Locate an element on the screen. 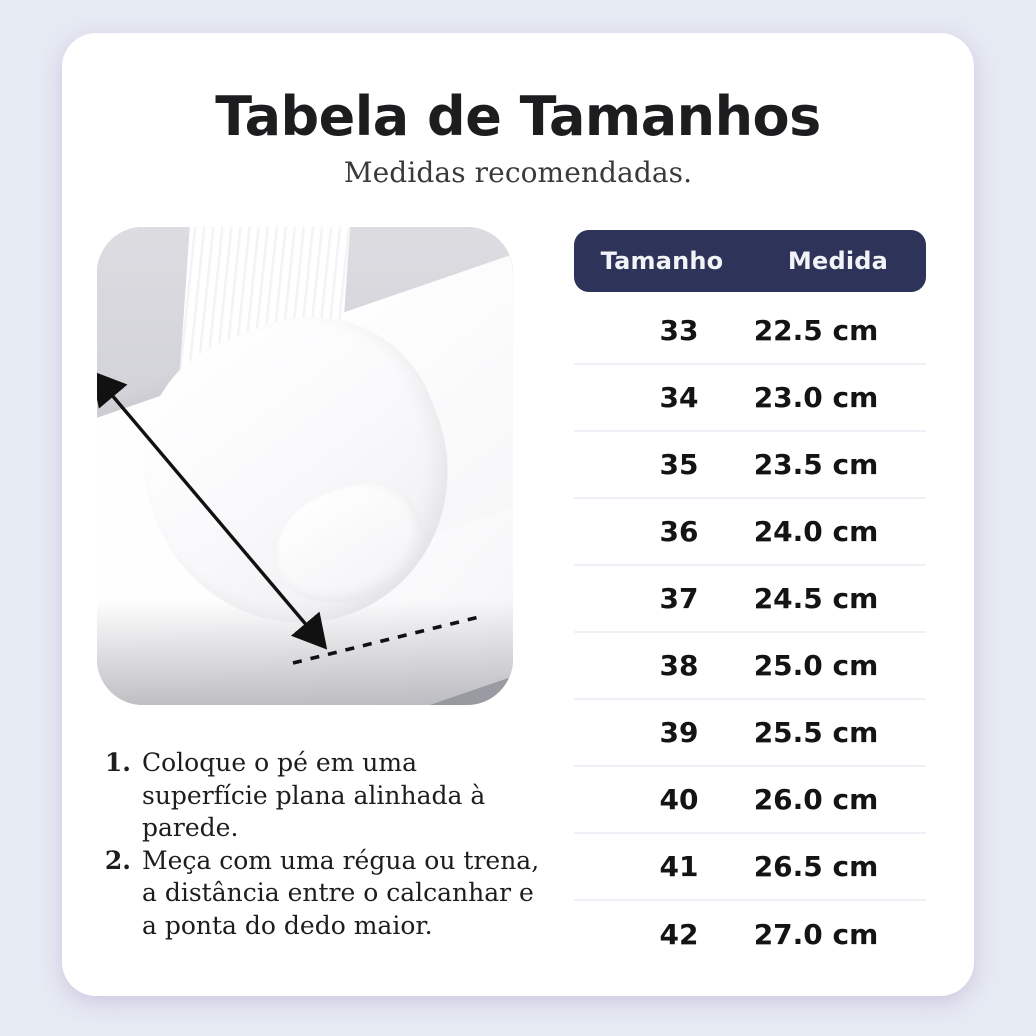  card-header: Tabela de Tamanhos Medidas recomendadas. is located at coordinates (518, 137).